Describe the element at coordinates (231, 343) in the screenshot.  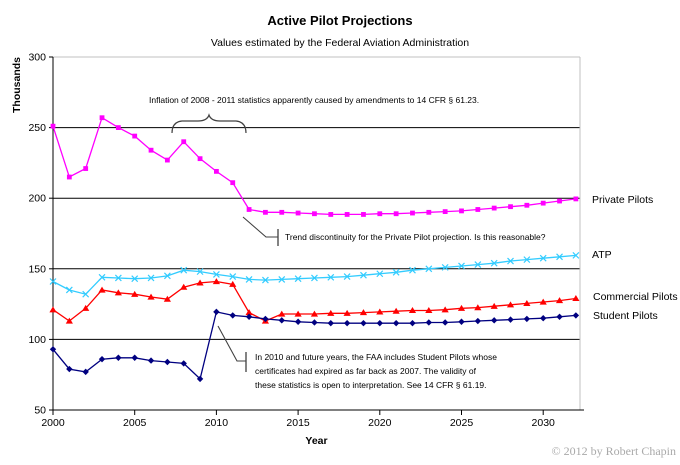
I see `callout-line-student-note` at that location.